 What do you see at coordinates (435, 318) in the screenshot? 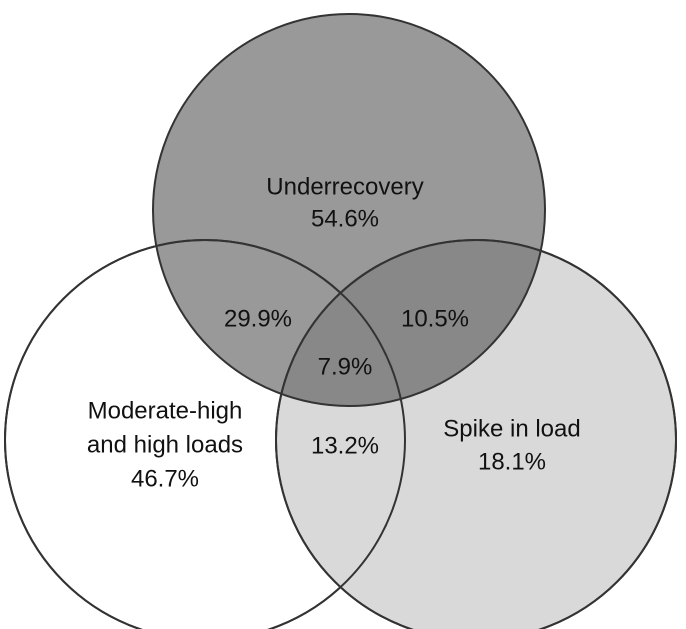
I see `intersection-value: 10.5%` at bounding box center [435, 318].